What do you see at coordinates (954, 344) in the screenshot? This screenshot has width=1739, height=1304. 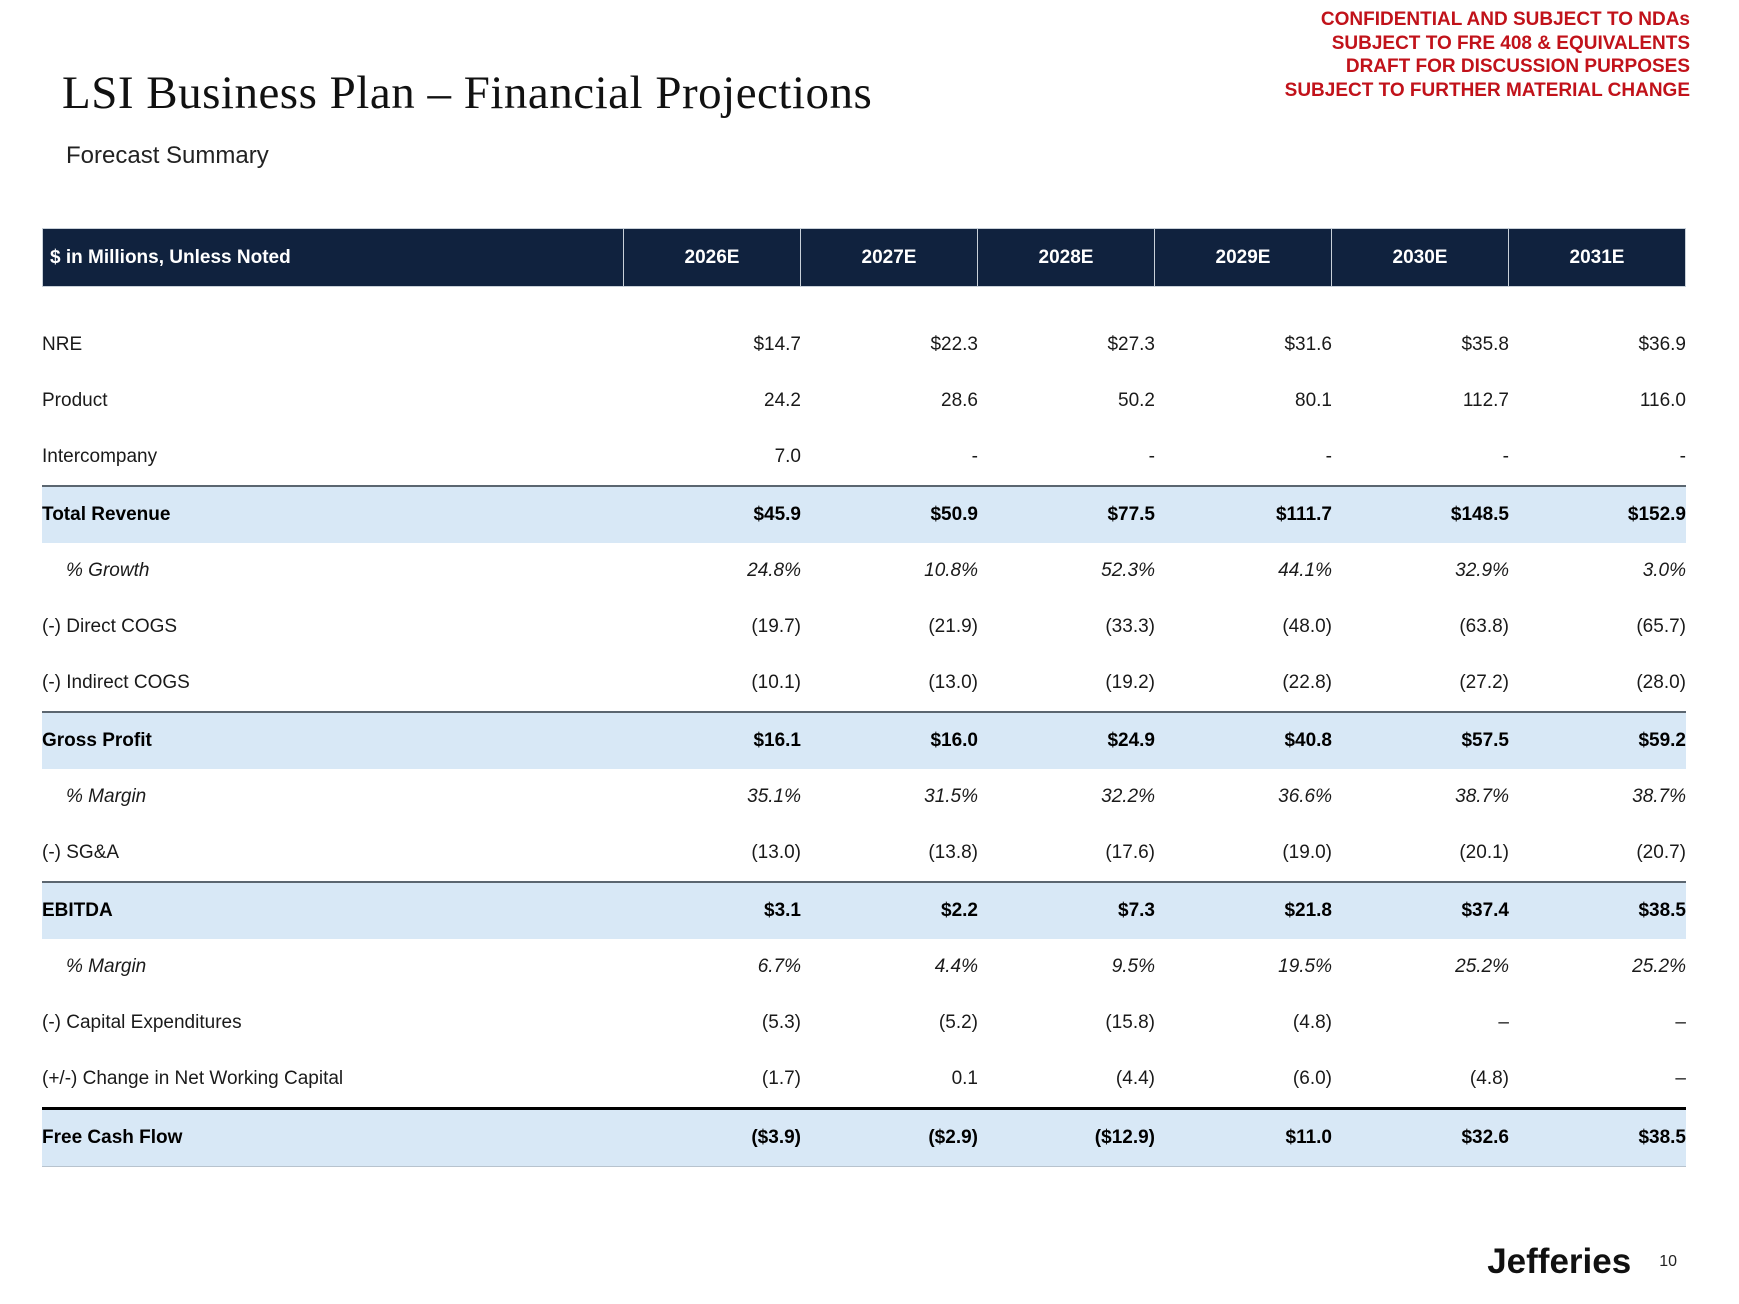 I see `row-value: $22.3` at bounding box center [954, 344].